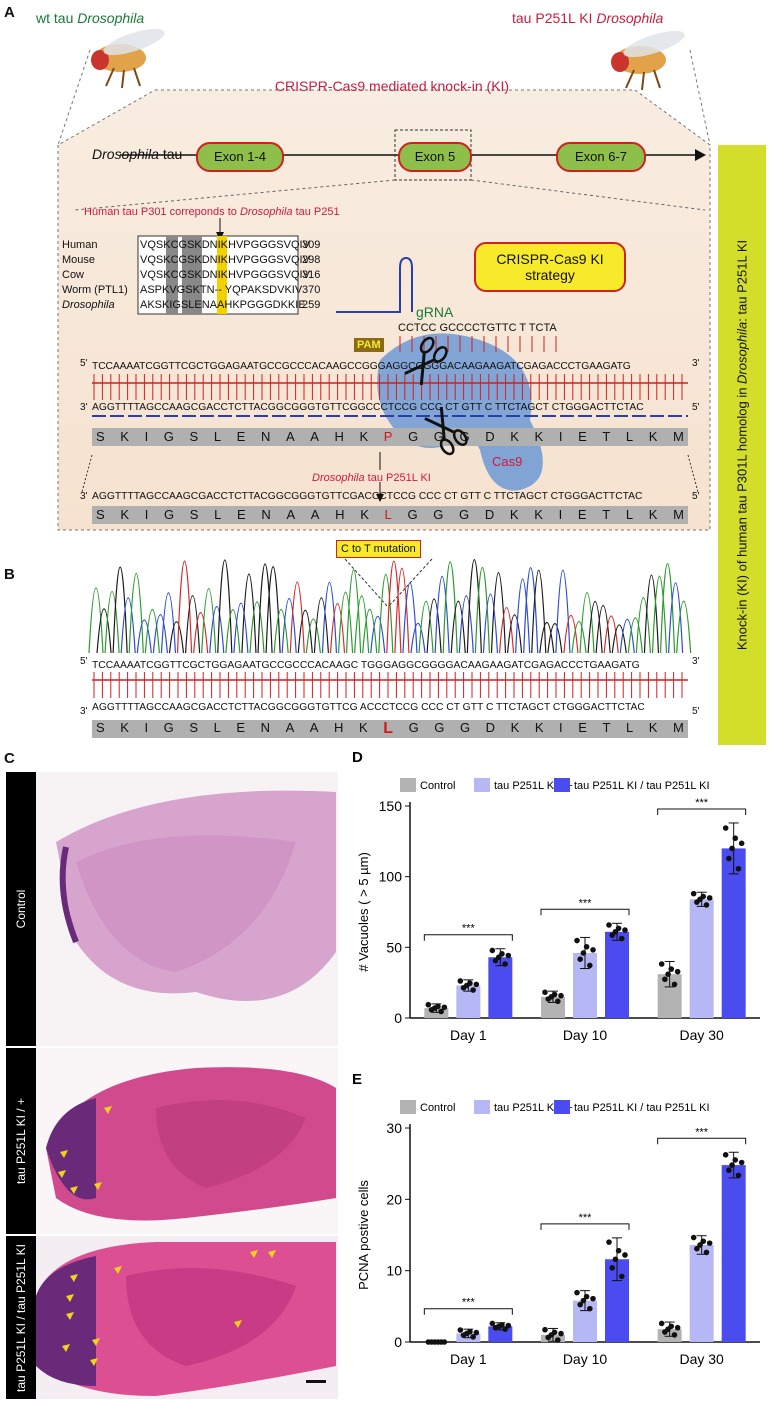 This screenshot has width=784, height=1424. I want to click on strategy-box: CRISPR-Cas9 KI strategy, so click(550, 267).